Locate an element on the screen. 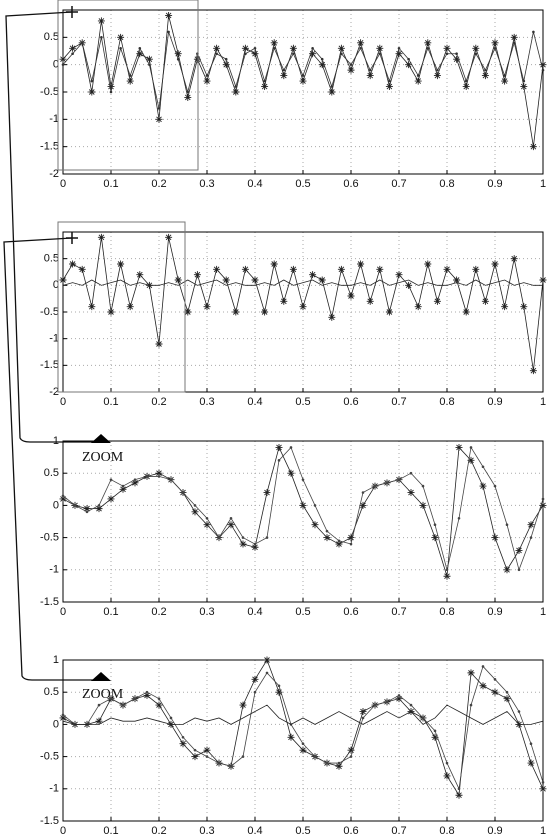 The image size is (547, 835). x-tick-label: 0.3 is located at coordinates (206, 830).